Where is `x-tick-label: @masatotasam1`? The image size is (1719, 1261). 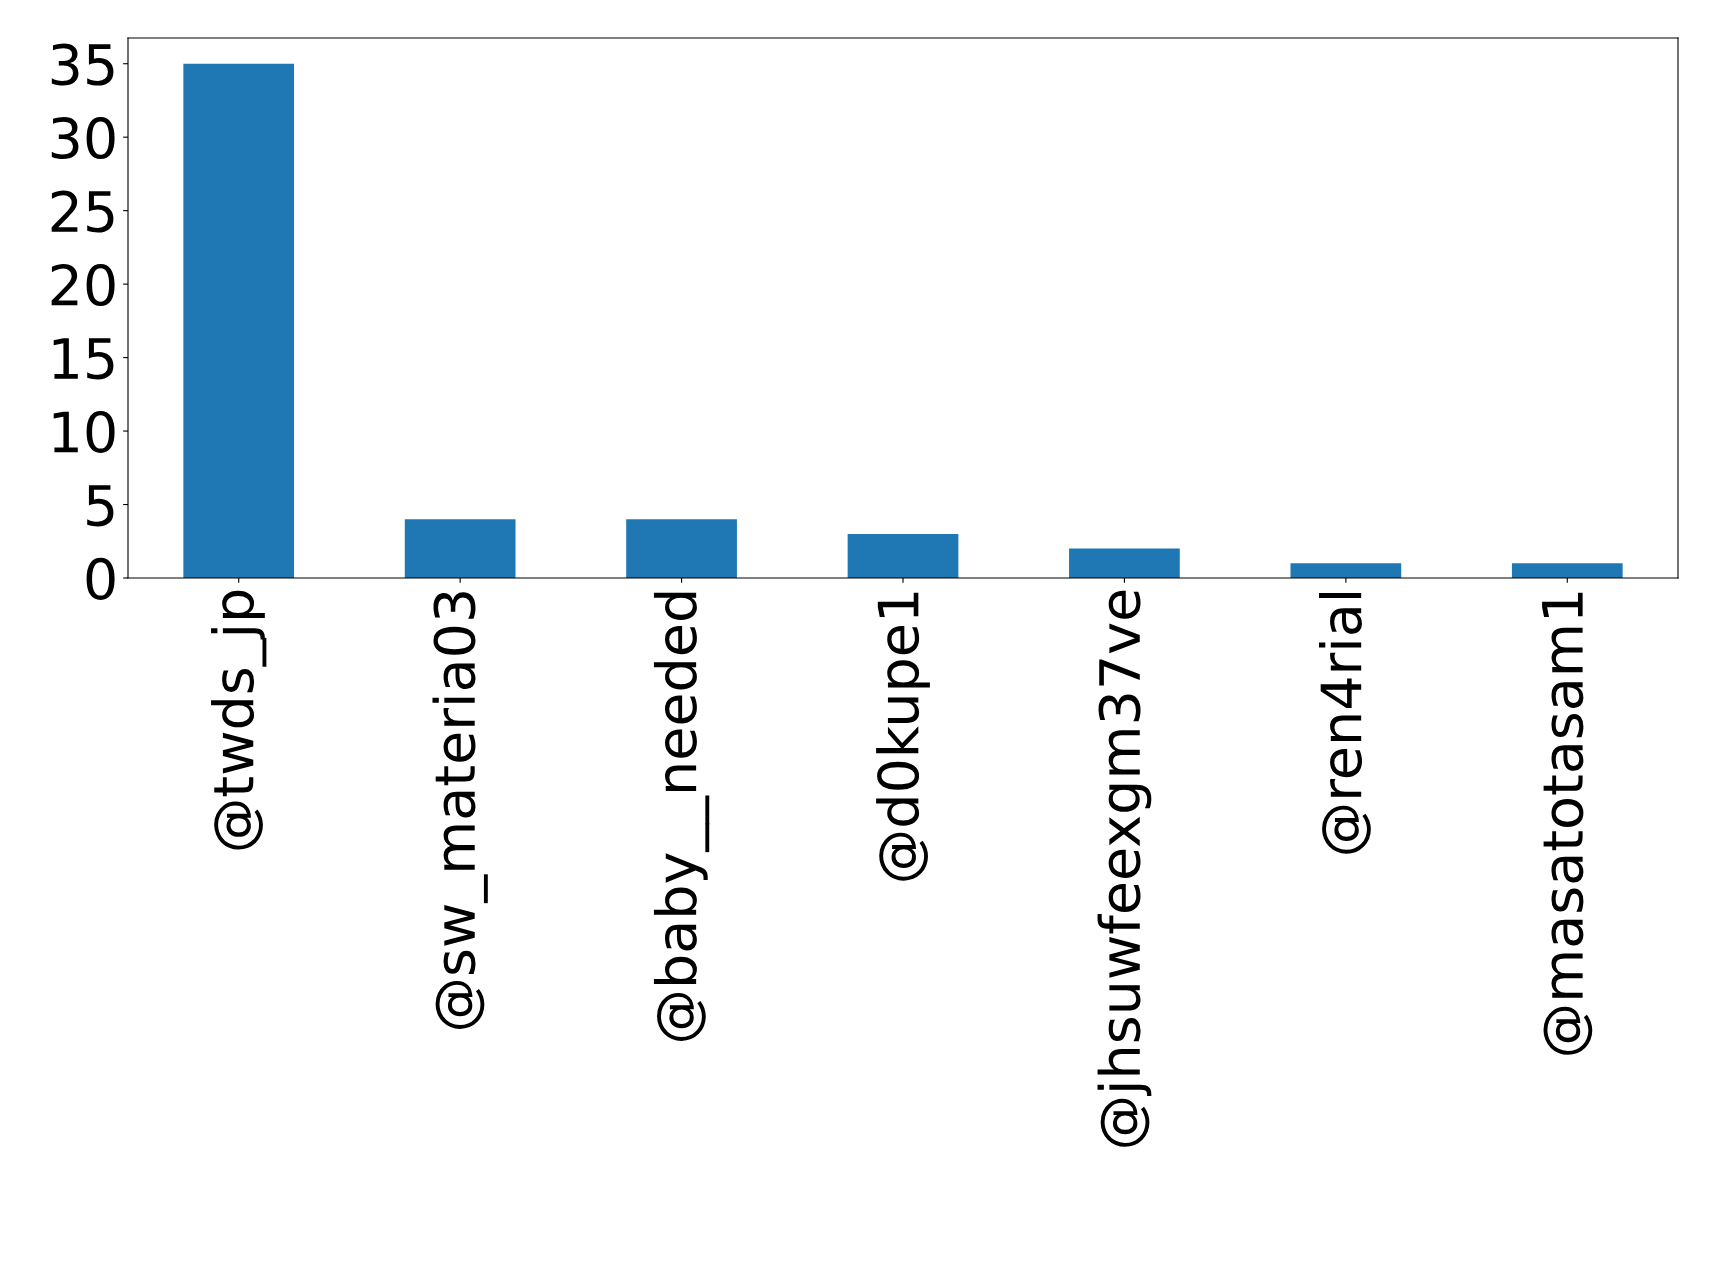 x-tick-label: @masatotasam1 is located at coordinates (1567, 823).